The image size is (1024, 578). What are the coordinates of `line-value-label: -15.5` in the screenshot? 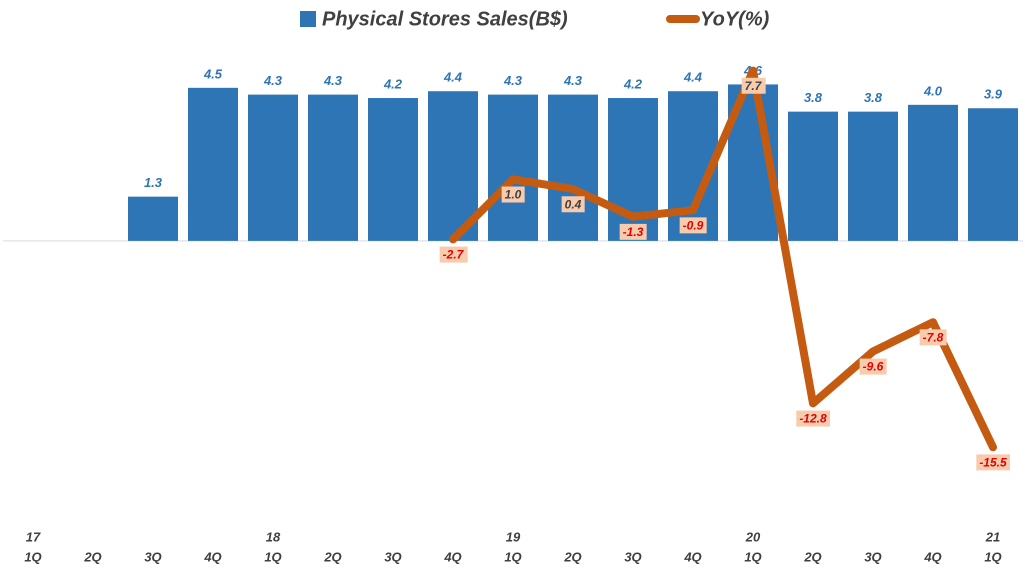 It's located at (993, 462).